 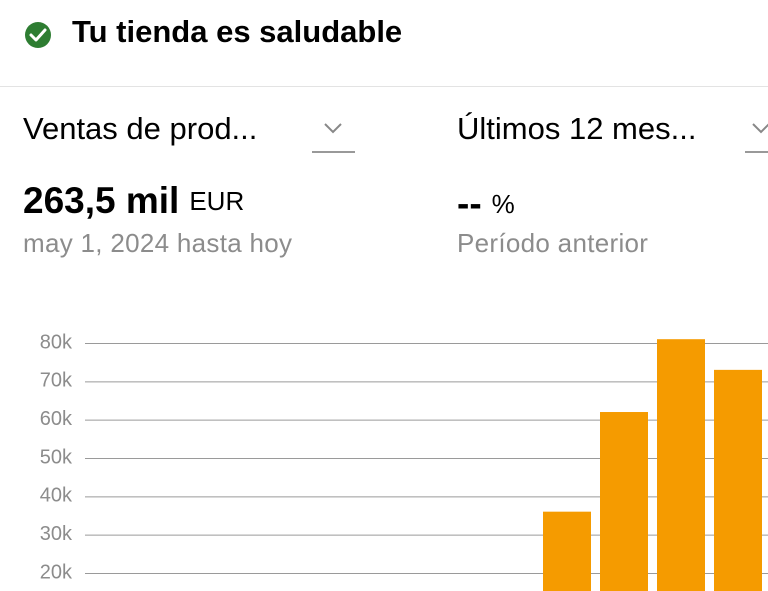 What do you see at coordinates (101, 200) in the screenshot?
I see `value: 263,5 mil` at bounding box center [101, 200].